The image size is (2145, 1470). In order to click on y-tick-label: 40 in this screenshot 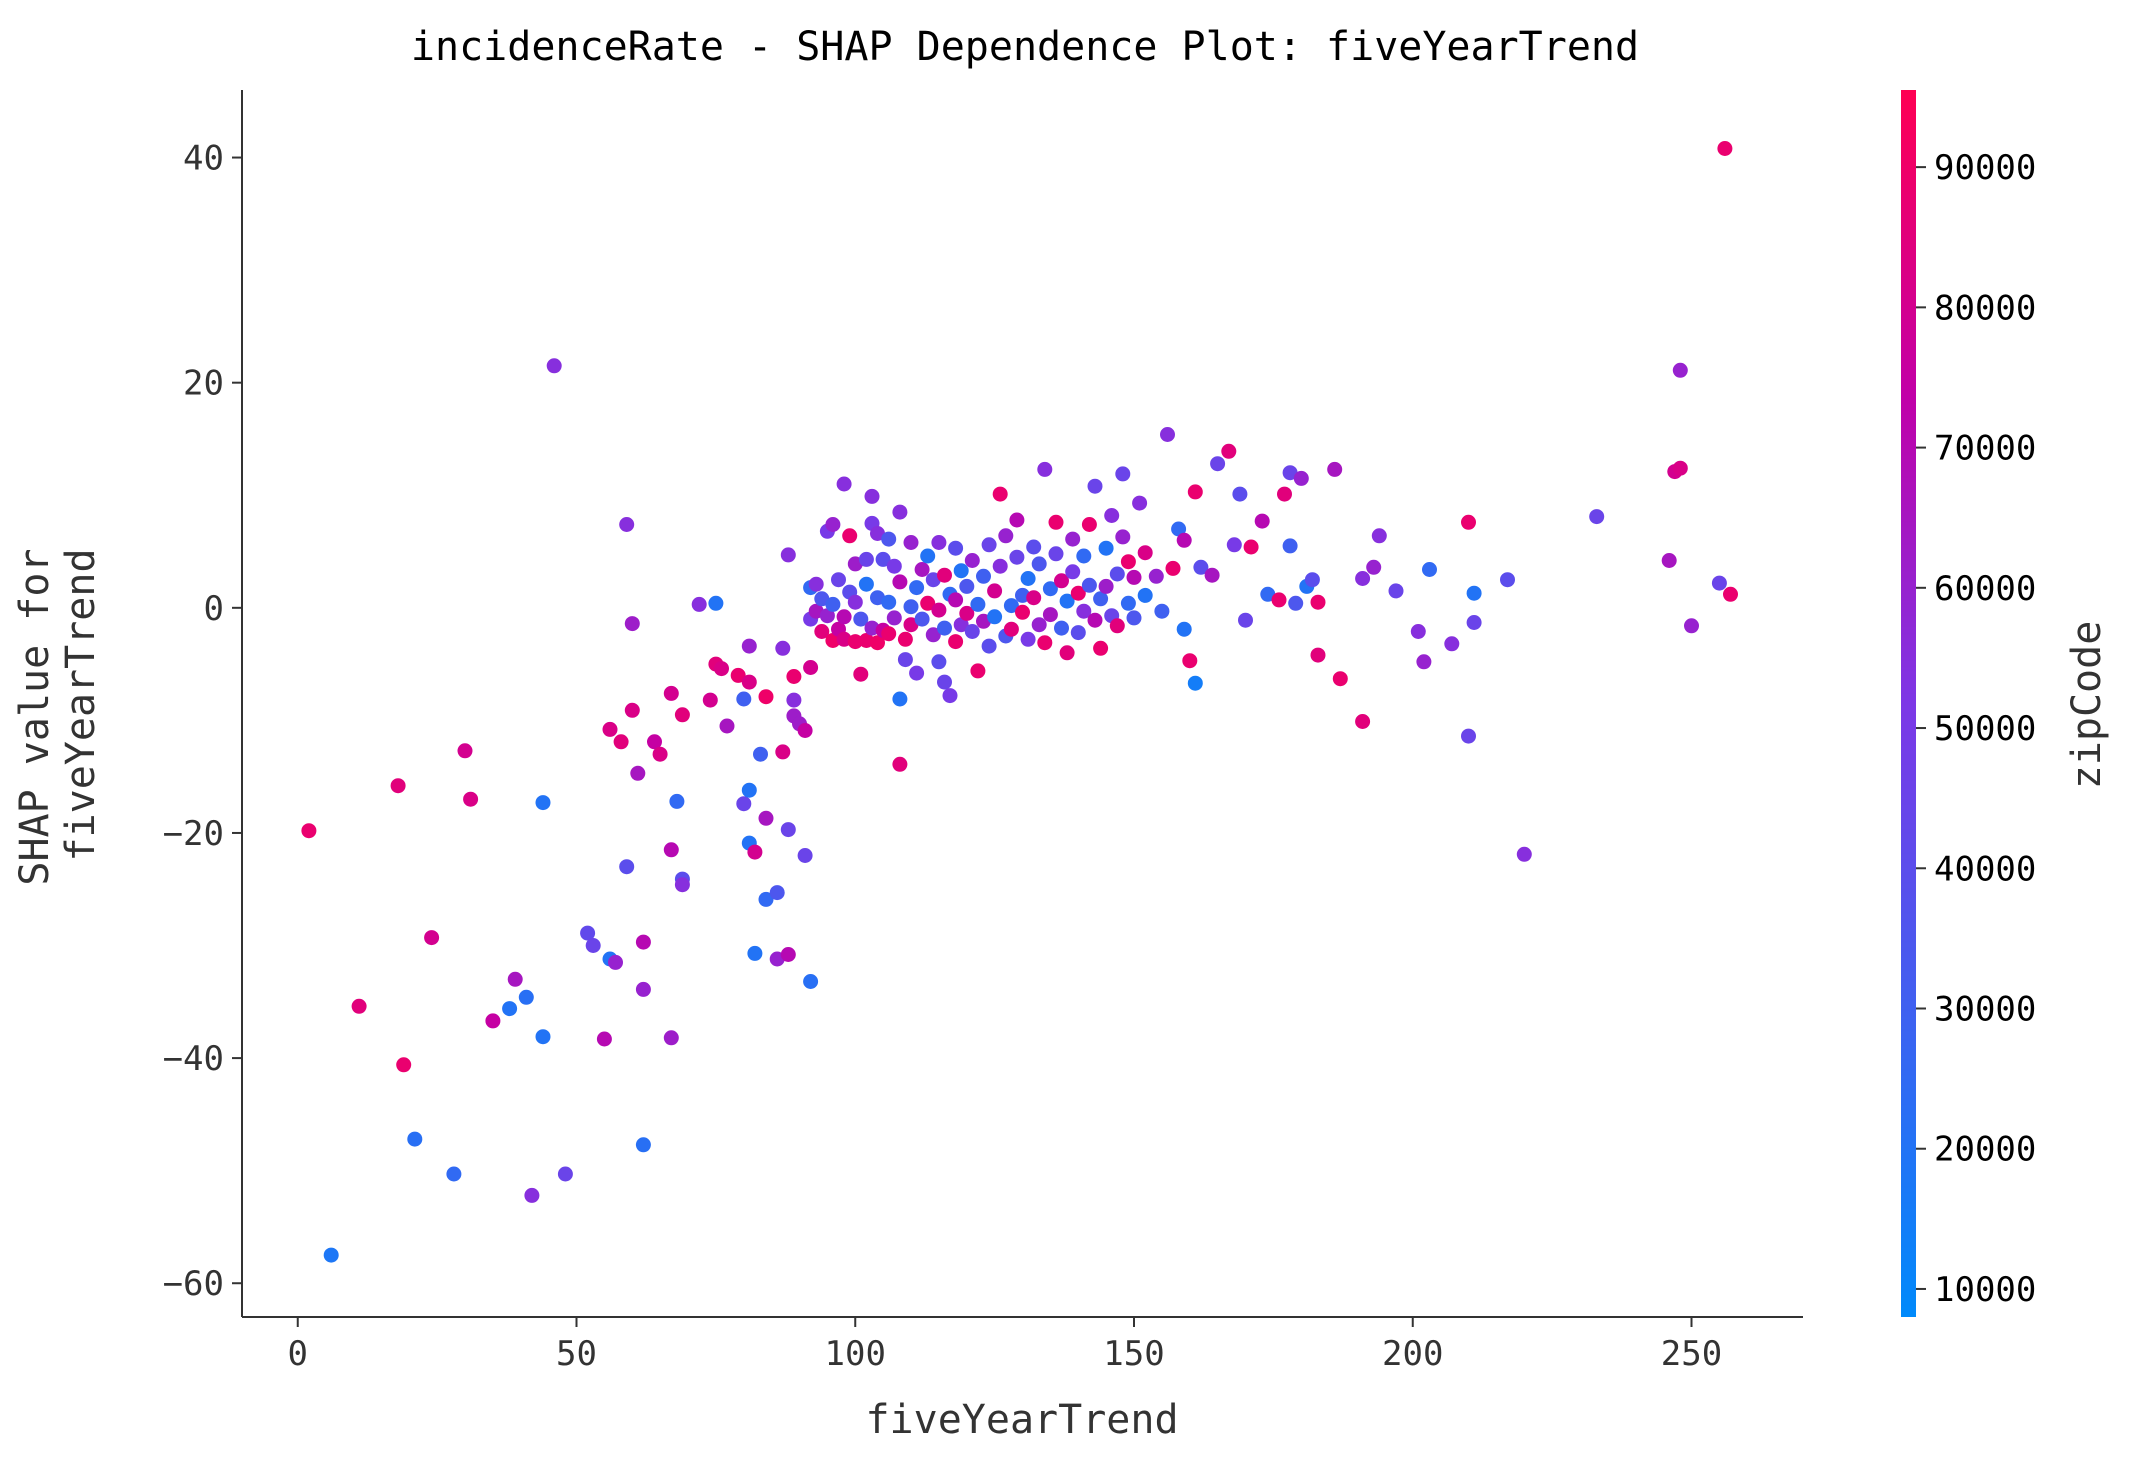, I will do `click(203, 159)`.